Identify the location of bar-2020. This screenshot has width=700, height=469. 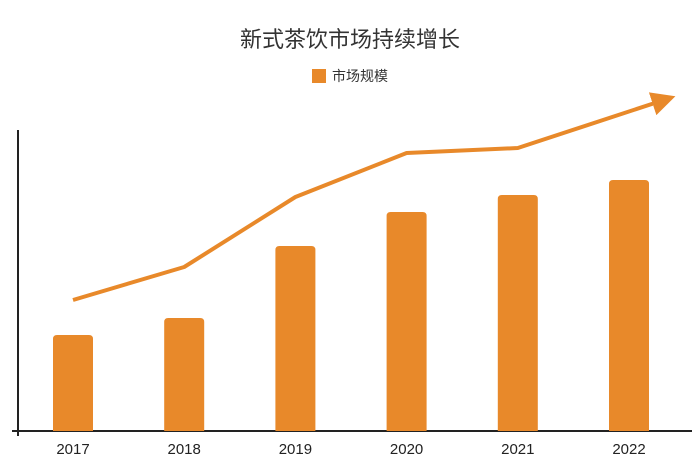
(406, 321).